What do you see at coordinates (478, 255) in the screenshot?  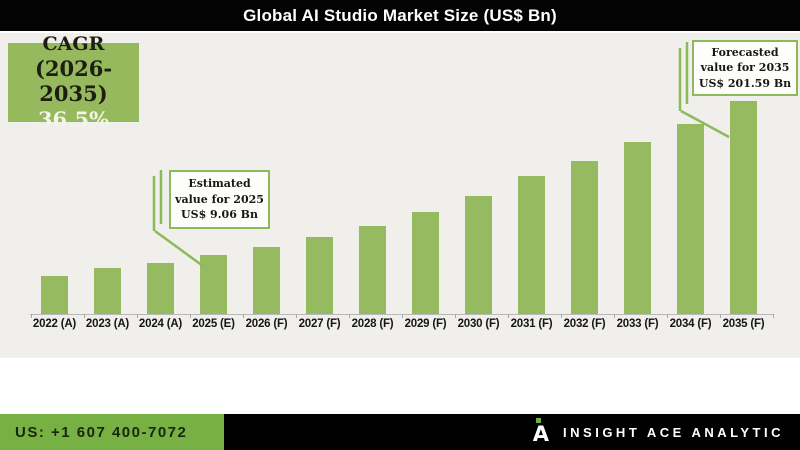 I see `bar-2030 (F)` at bounding box center [478, 255].